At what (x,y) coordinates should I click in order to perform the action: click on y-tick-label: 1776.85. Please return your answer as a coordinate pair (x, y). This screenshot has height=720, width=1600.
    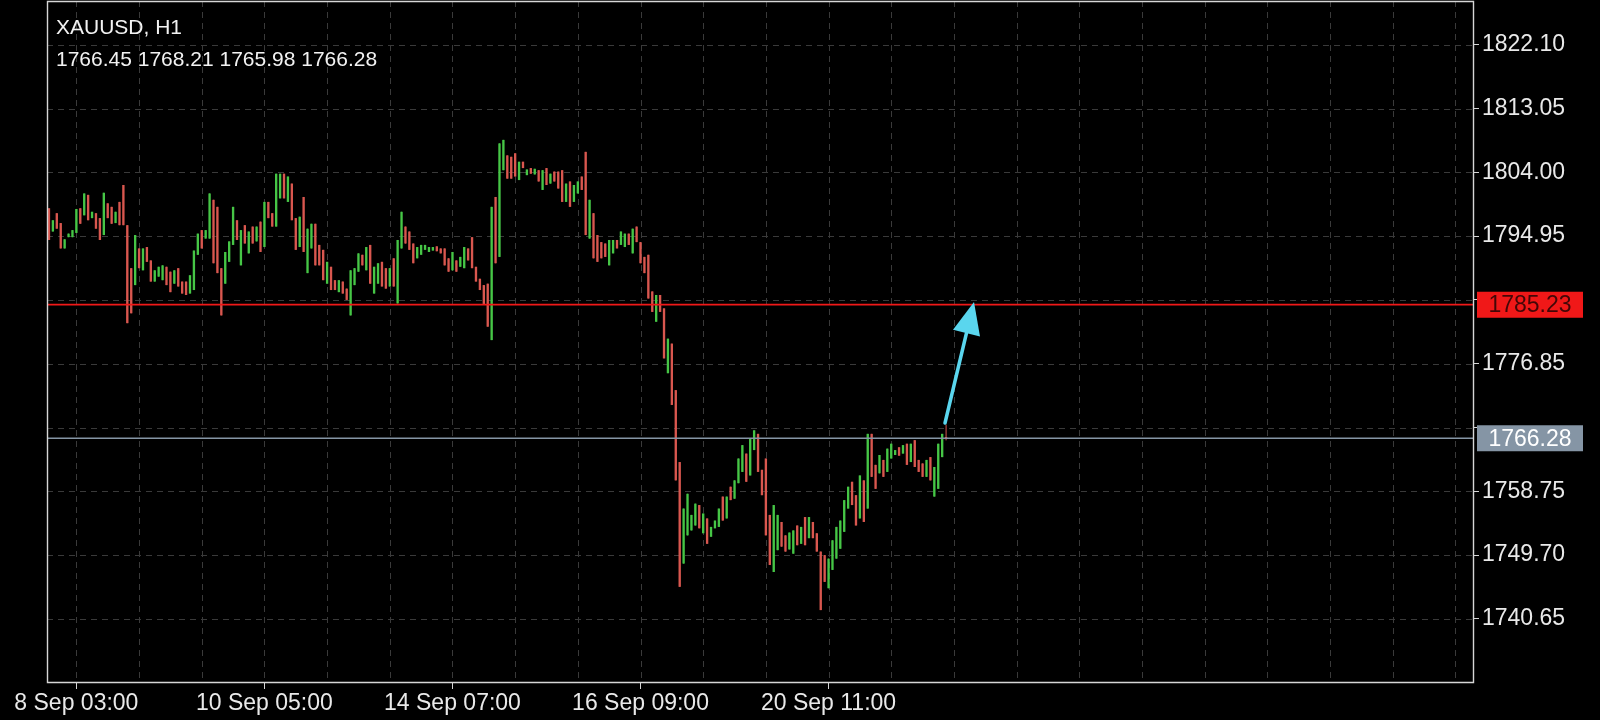
    Looking at the image, I should click on (1524, 362).